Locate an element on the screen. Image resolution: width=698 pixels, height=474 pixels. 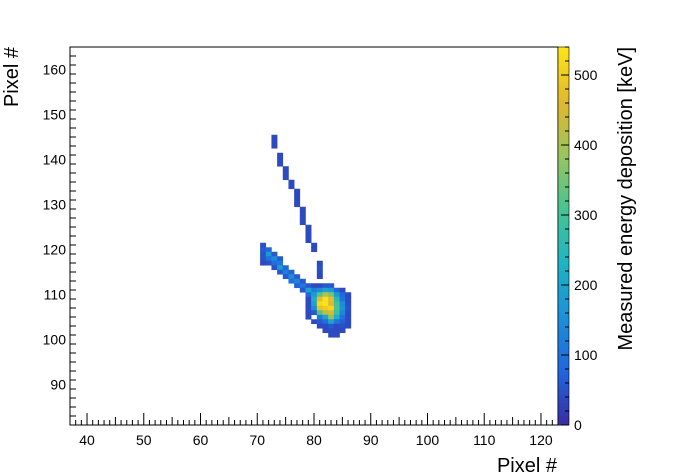
colorbar-tick-label: 500 is located at coordinates (586, 75).